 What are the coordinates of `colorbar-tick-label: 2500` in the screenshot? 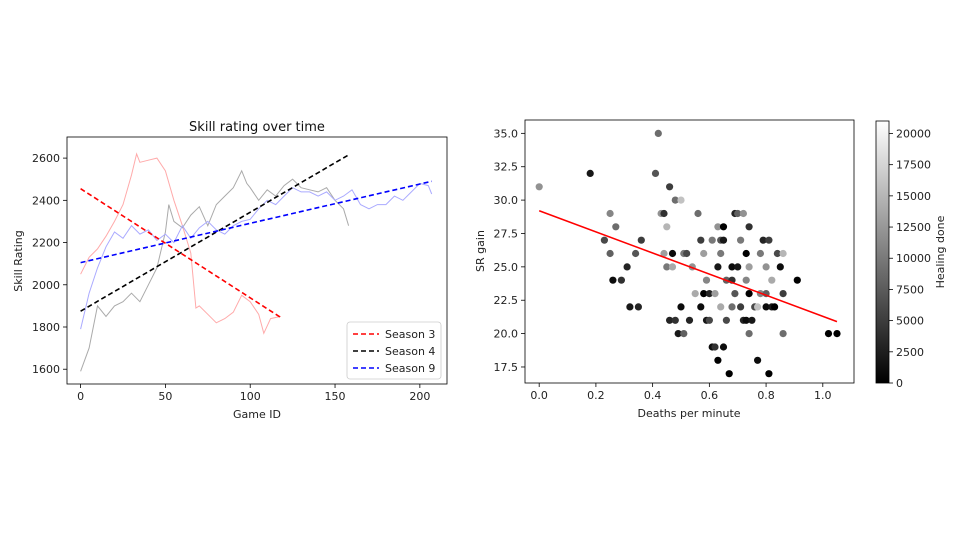 It's located at (910, 352).